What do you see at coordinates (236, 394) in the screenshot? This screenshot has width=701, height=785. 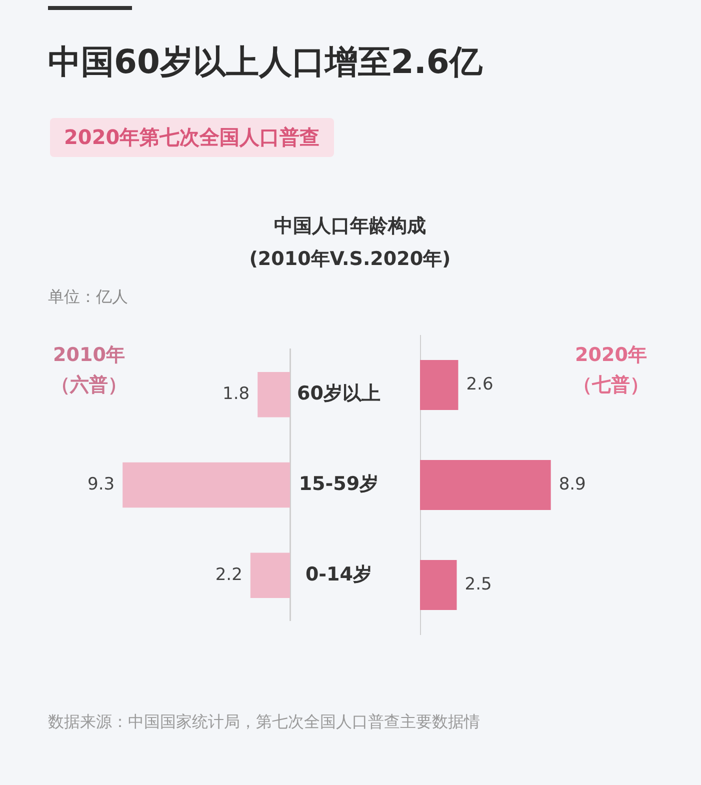 I see `data-label: 1.8` at bounding box center [236, 394].